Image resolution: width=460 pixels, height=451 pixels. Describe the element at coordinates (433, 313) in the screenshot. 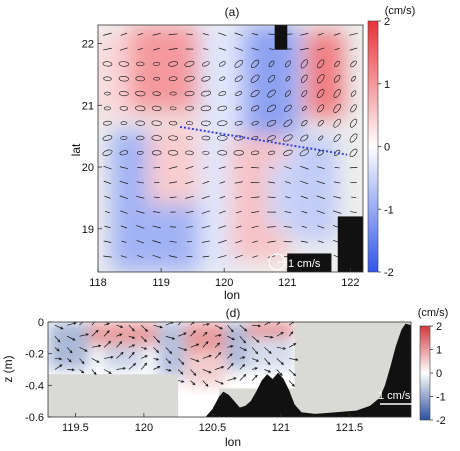

I see `panel-d-colorbar-label: (cm/s)` at that location.